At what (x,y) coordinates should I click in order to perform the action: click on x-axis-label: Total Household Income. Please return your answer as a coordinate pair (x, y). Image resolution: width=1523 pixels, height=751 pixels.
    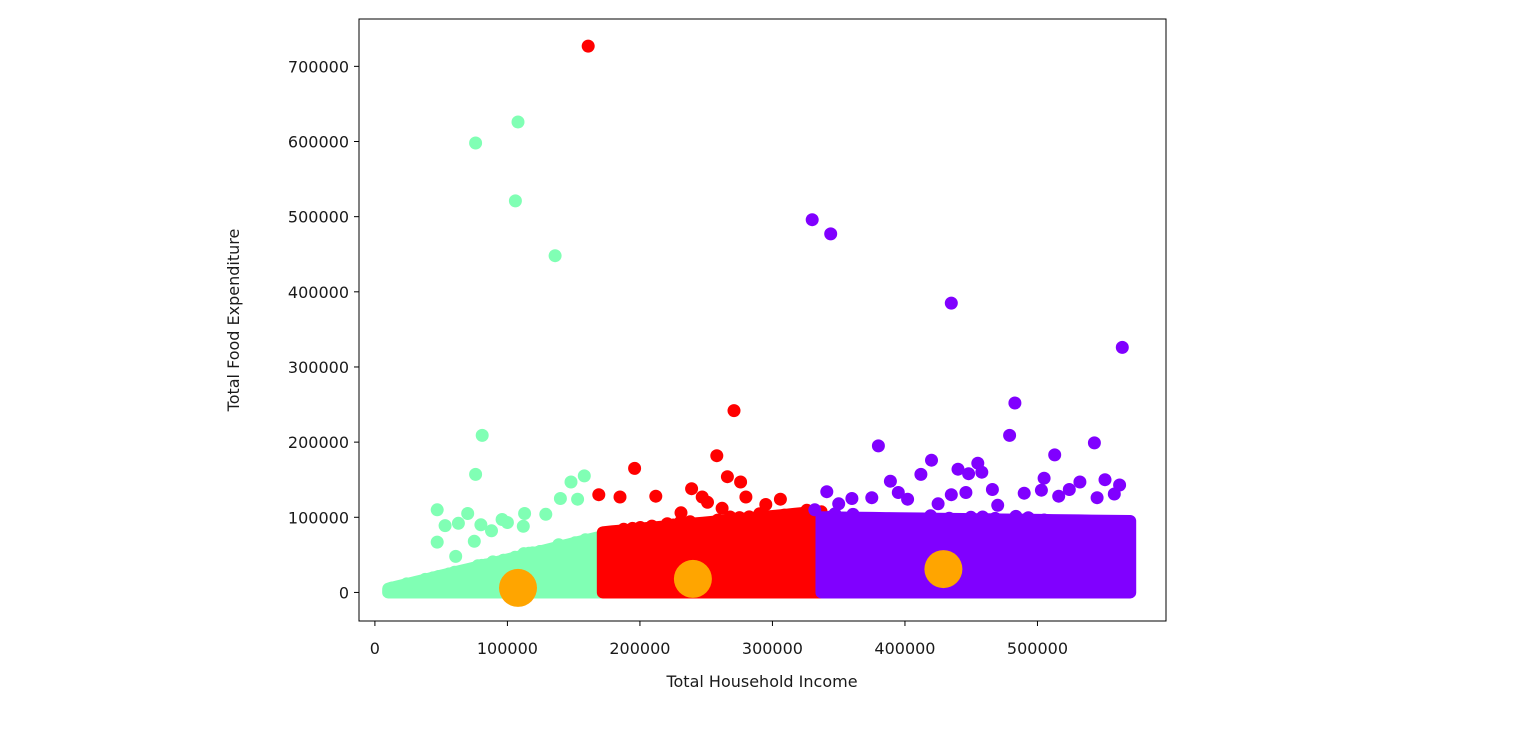
    Looking at the image, I should click on (761, 681).